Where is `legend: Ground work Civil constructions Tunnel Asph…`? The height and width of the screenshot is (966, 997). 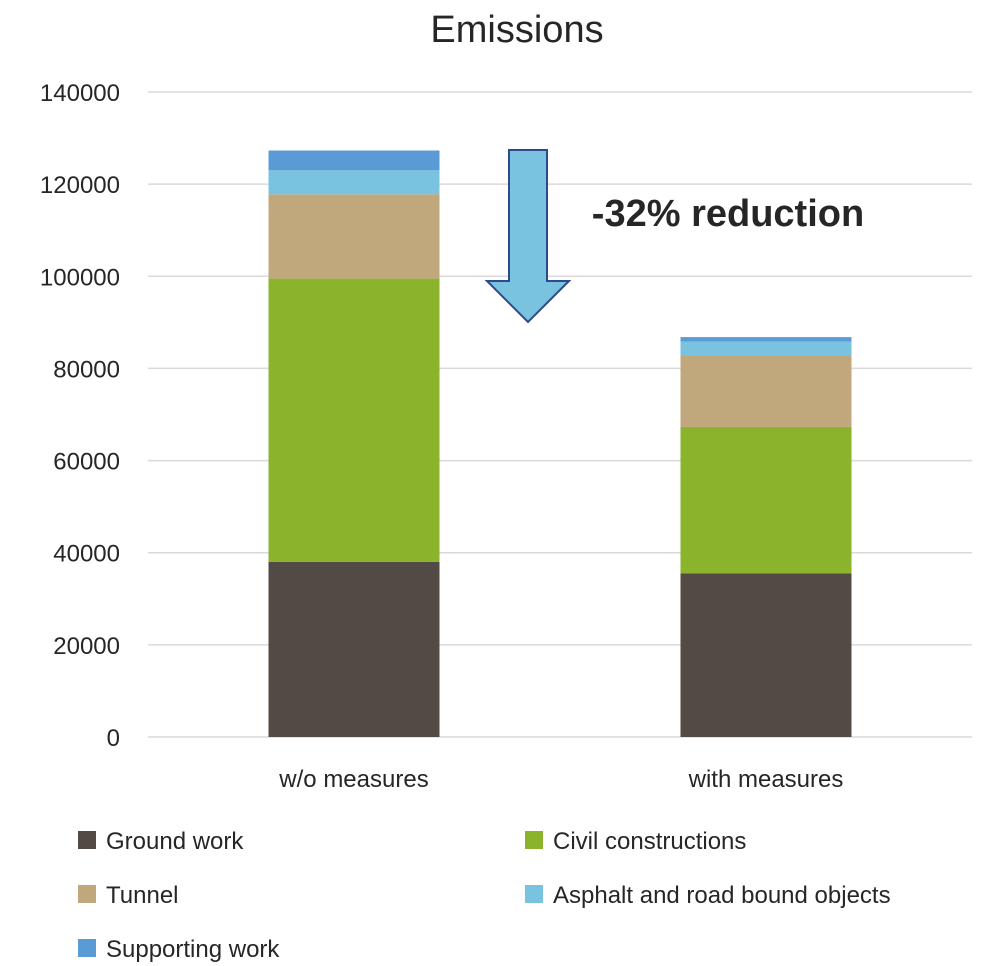 legend: Ground work Civil constructions Tunnel Asph… is located at coordinates (484, 895).